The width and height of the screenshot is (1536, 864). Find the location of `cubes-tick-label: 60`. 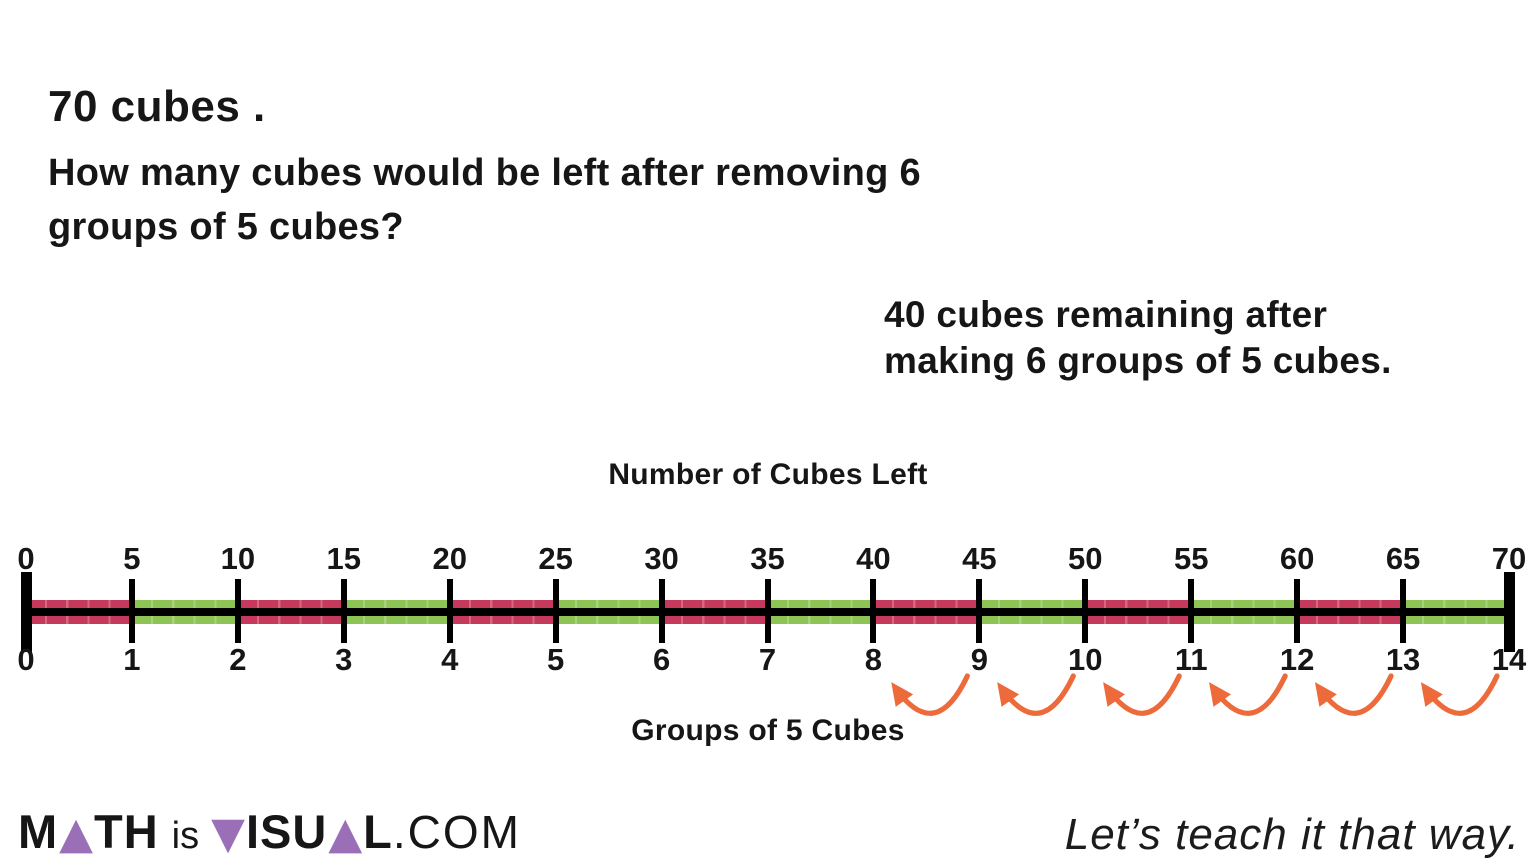

cubes-tick-label: 60 is located at coordinates (1297, 558).